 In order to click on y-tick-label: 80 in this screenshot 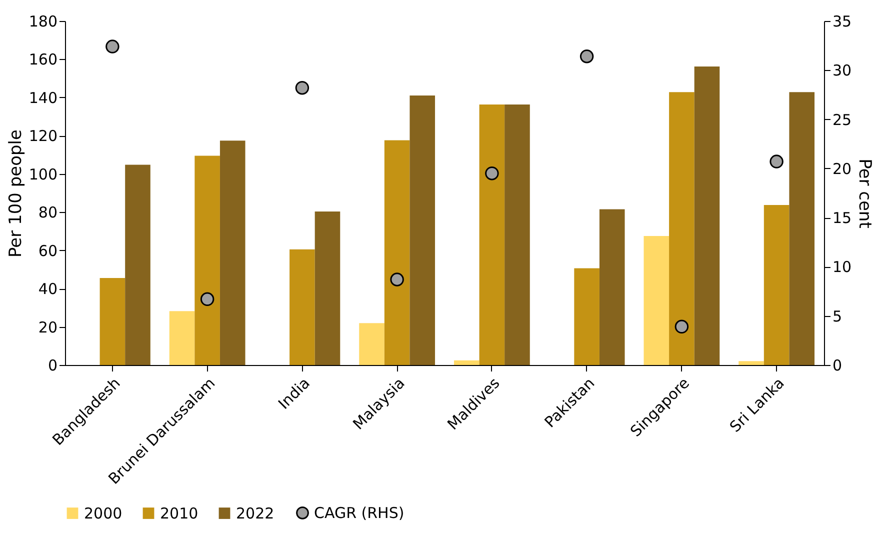, I will do `click(48, 213)`.